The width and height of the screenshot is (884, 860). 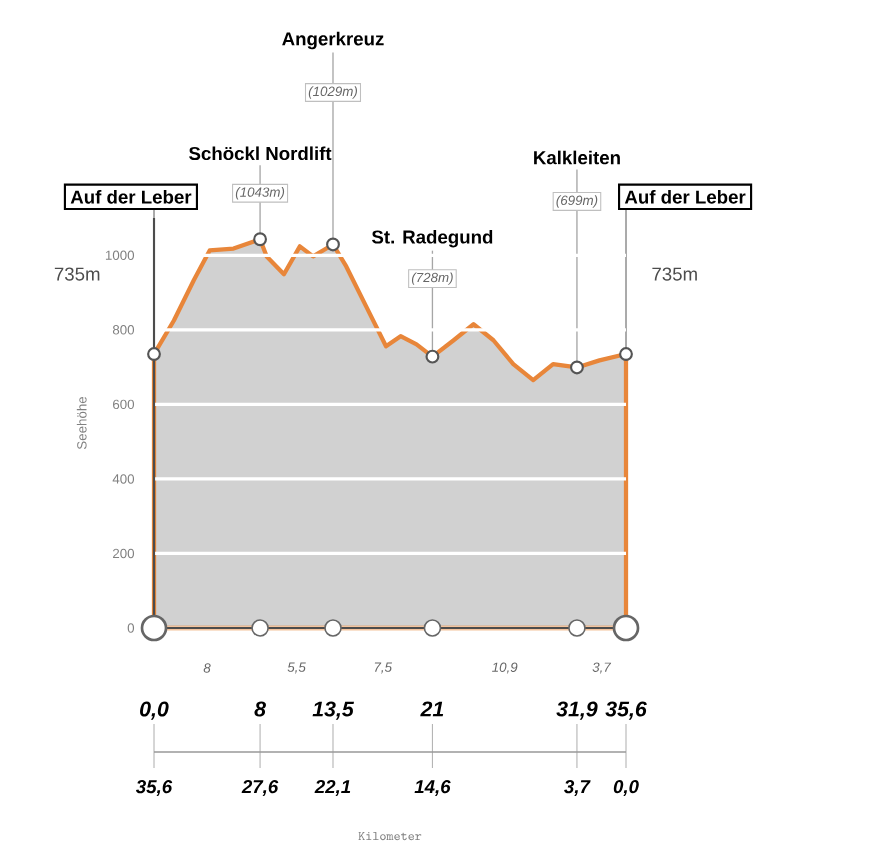 What do you see at coordinates (432, 788) in the screenshot?
I see `annotation: 14,6` at bounding box center [432, 788].